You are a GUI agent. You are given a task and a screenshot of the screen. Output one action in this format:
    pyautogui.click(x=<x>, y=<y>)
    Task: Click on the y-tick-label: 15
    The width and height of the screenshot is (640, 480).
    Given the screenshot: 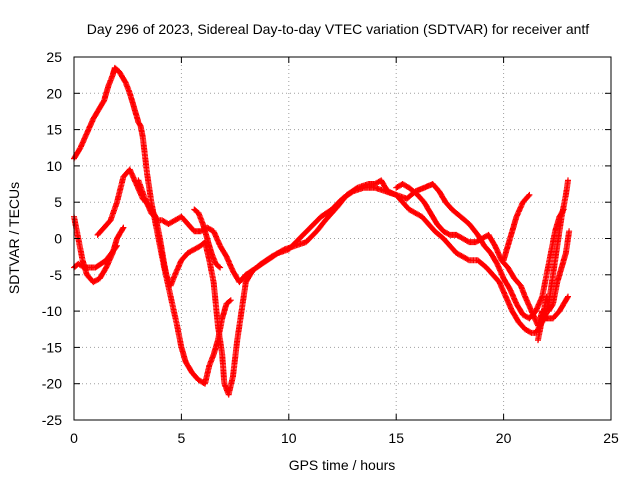 What is the action you would take?
    pyautogui.click(x=54, y=130)
    